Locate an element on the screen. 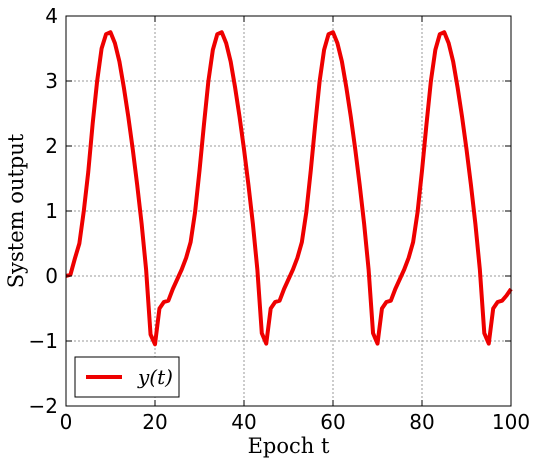 The image size is (537, 465). x-tick-label: 20 is located at coordinates (154, 422).